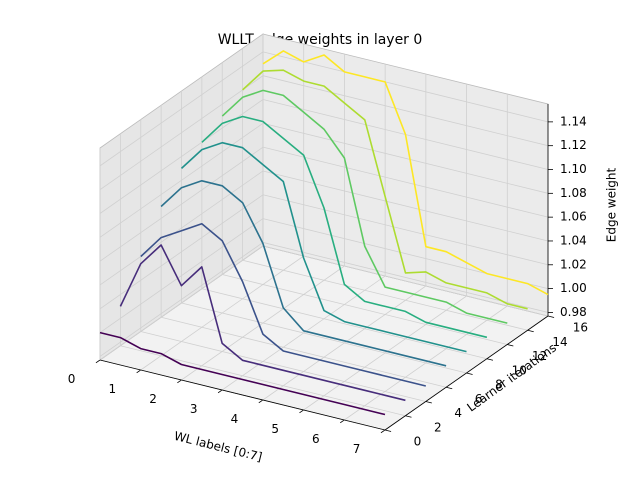 The height and width of the screenshot is (480, 640). Describe the element at coordinates (418, 442) in the screenshot. I see `y-tick-label: 0` at that location.